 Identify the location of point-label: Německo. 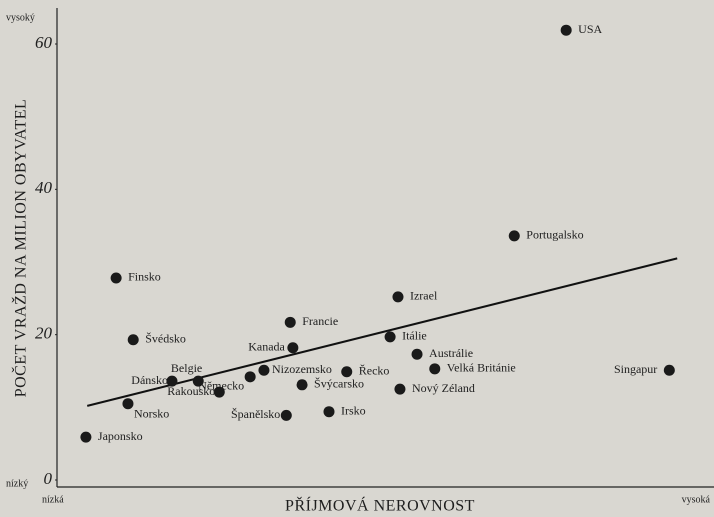
(221, 386).